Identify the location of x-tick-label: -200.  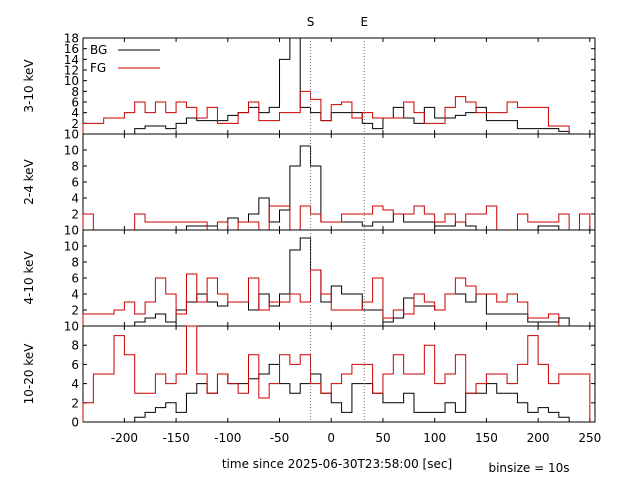
(124, 438).